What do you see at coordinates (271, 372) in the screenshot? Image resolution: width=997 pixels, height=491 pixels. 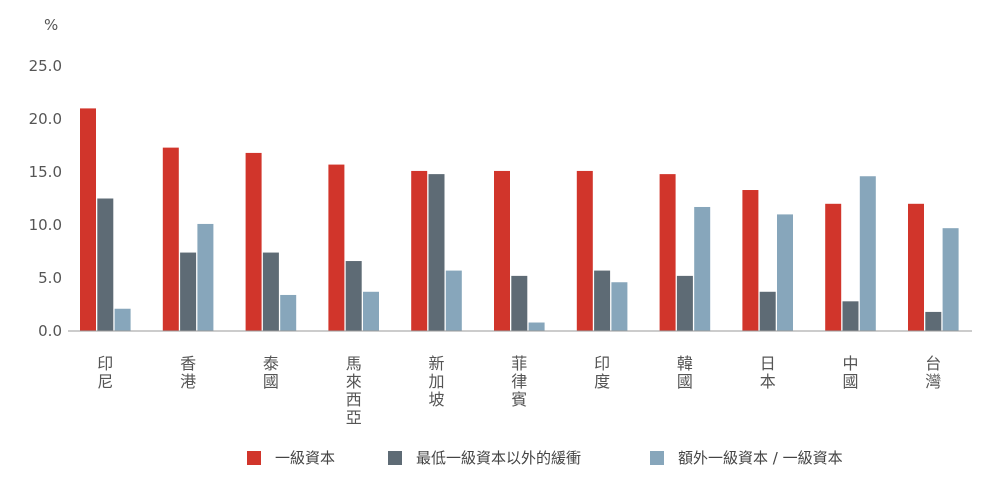 I see `x-category-label: 泰國` at bounding box center [271, 372].